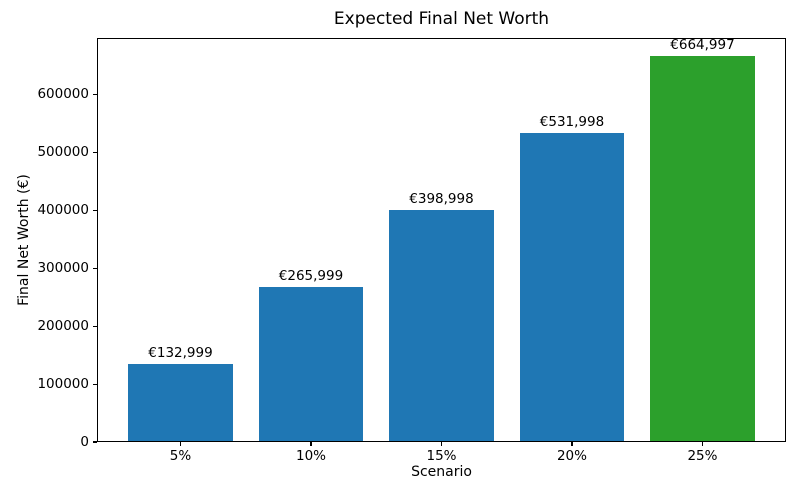 The width and height of the screenshot is (800, 500). Describe the element at coordinates (24, 240) in the screenshot. I see `y-axis-label: Final Net Worth (€)` at that location.